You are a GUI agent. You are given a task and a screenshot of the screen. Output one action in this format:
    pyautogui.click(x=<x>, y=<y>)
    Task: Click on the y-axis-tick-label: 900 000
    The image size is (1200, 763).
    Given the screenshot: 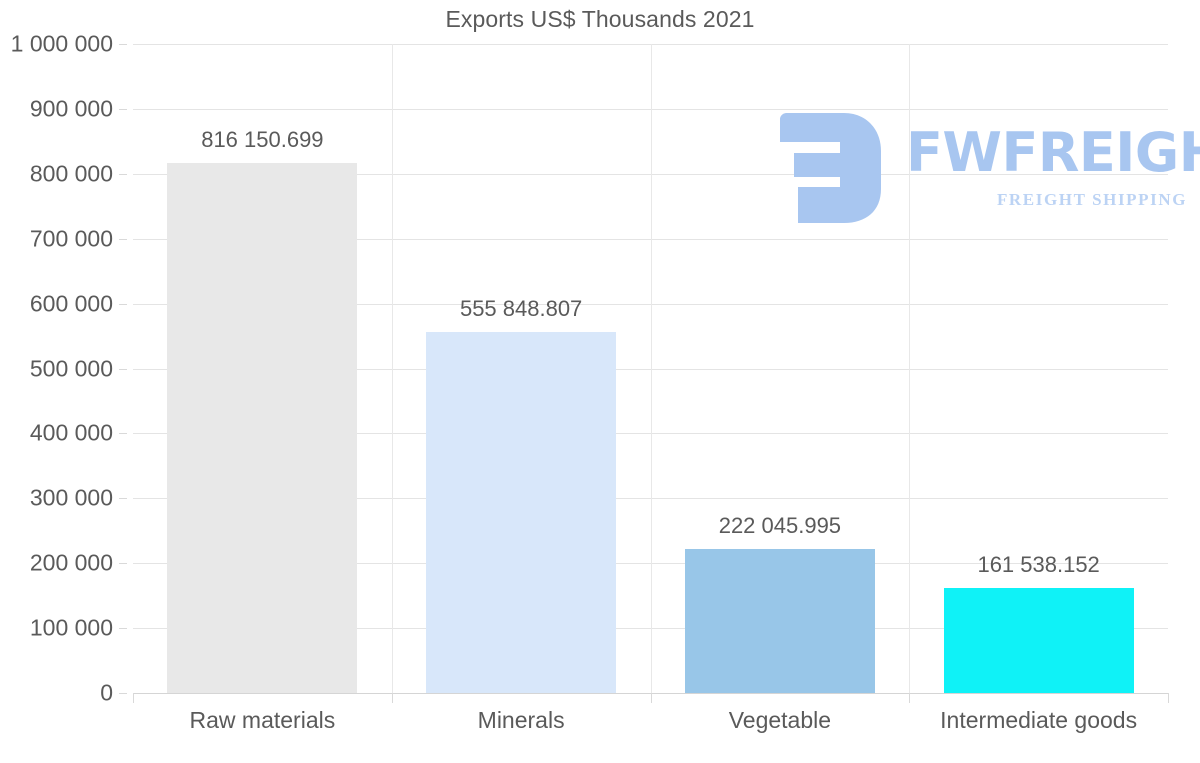 What is the action you would take?
    pyautogui.click(x=71, y=108)
    